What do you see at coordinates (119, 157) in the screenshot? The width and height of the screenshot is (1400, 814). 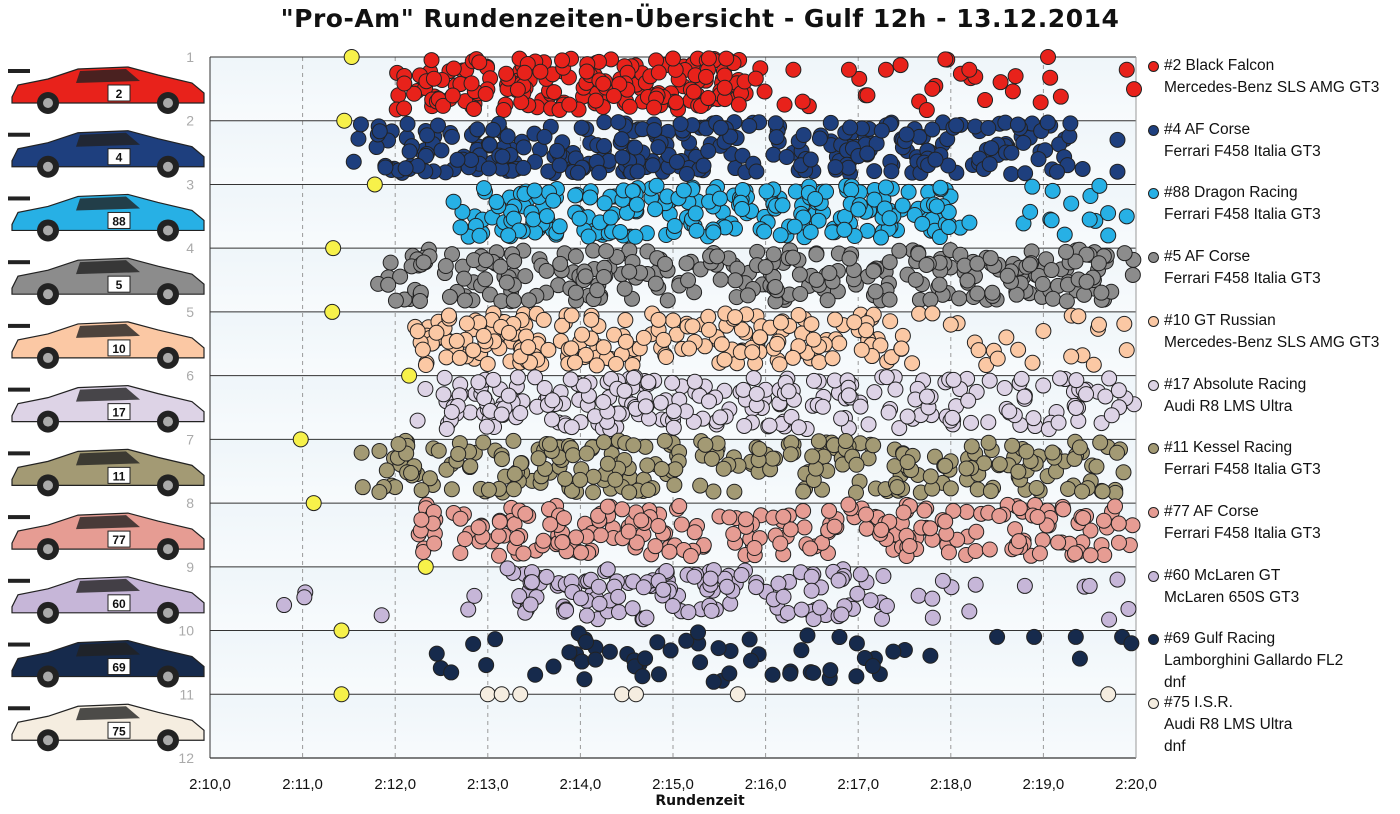 I see `car-number-plate` at bounding box center [119, 157].